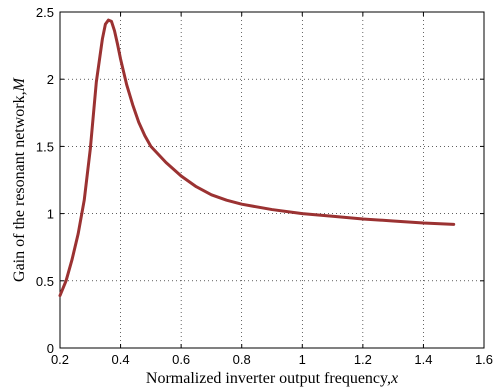  I want to click on y-tick-labels: 0 0.5 1 1.5 2 2.5, so click(45, 180).